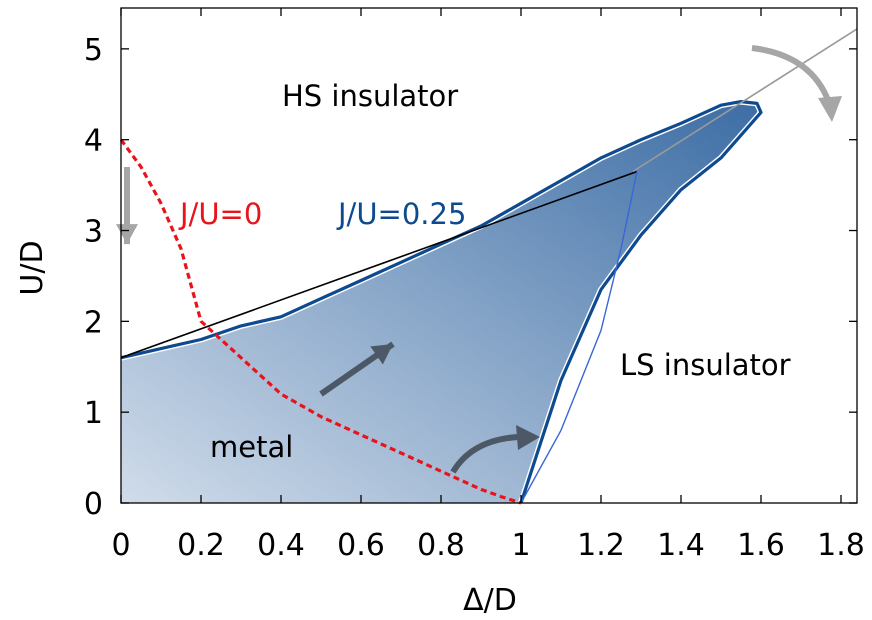 The height and width of the screenshot is (620, 872). Describe the element at coordinates (93, 141) in the screenshot. I see `y-tick-label: 4` at that location.